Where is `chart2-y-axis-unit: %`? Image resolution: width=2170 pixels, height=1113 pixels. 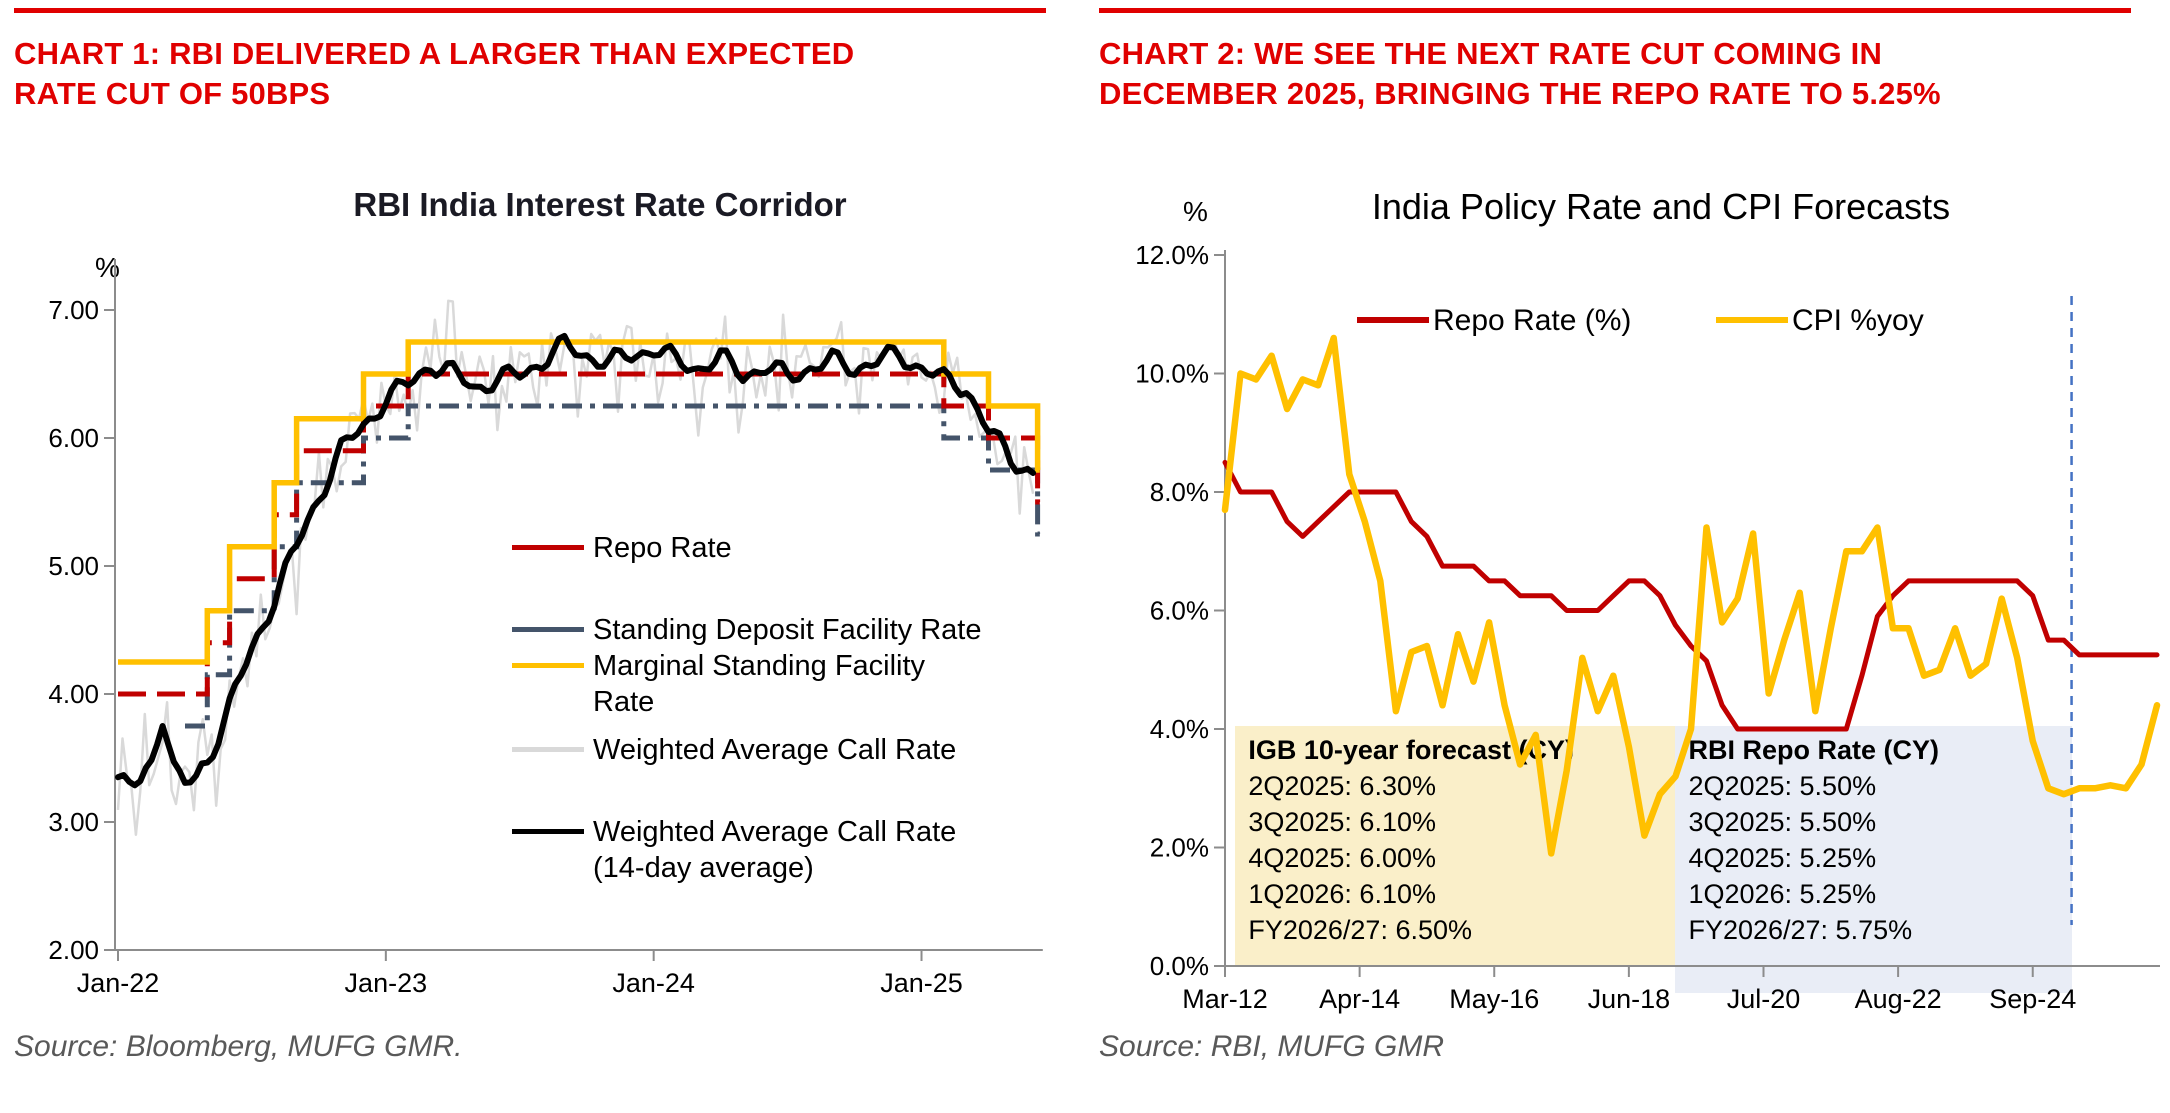 chart2-y-axis-unit: % is located at coordinates (1195, 211).